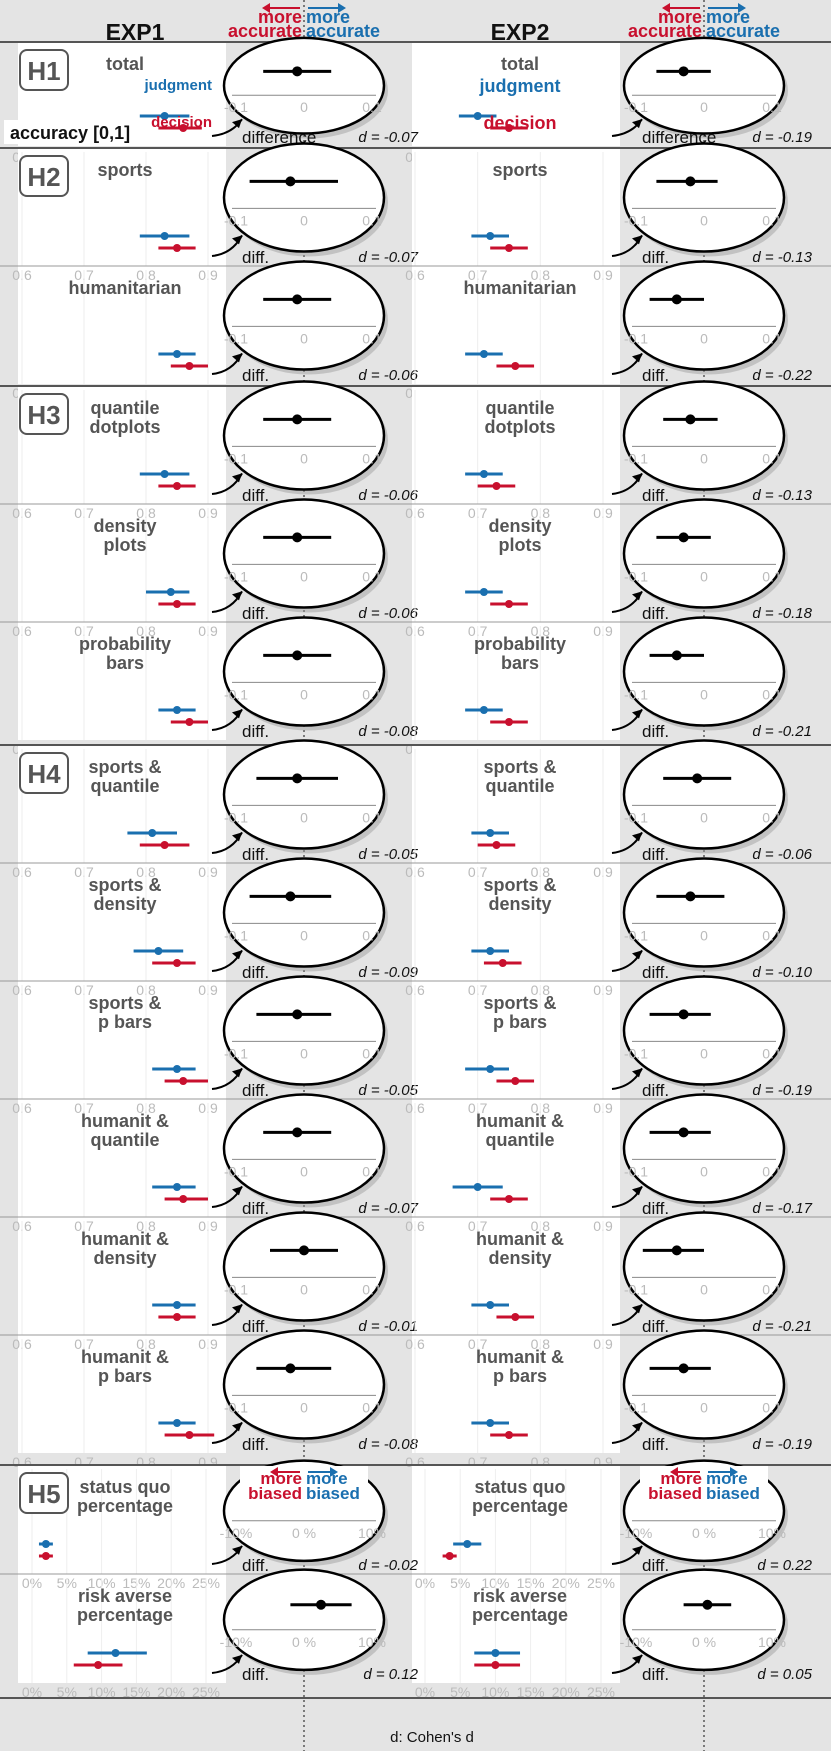  I want to click on accuracy-axis-label-bg, so click(77, 132).